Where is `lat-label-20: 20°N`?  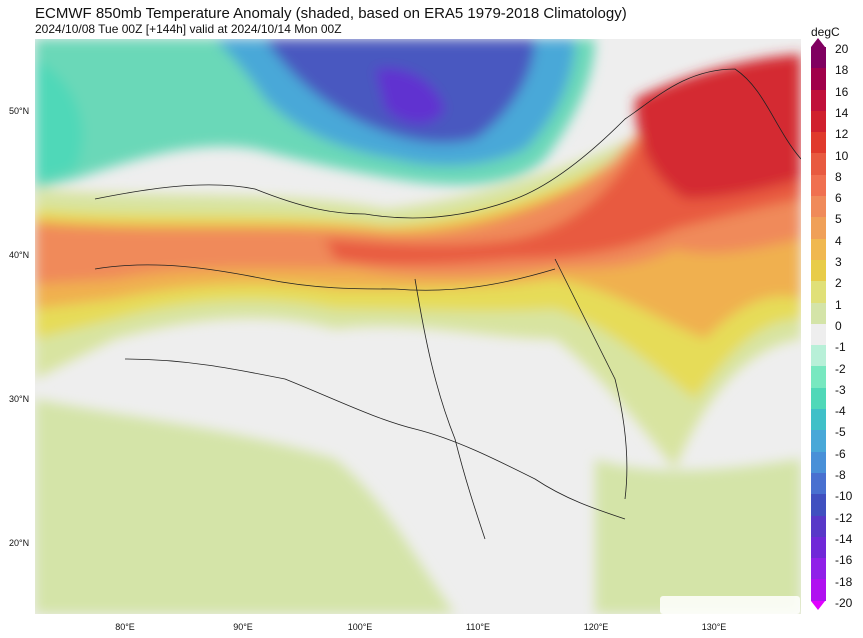
lat-label-20: 20°N is located at coordinates (19, 543).